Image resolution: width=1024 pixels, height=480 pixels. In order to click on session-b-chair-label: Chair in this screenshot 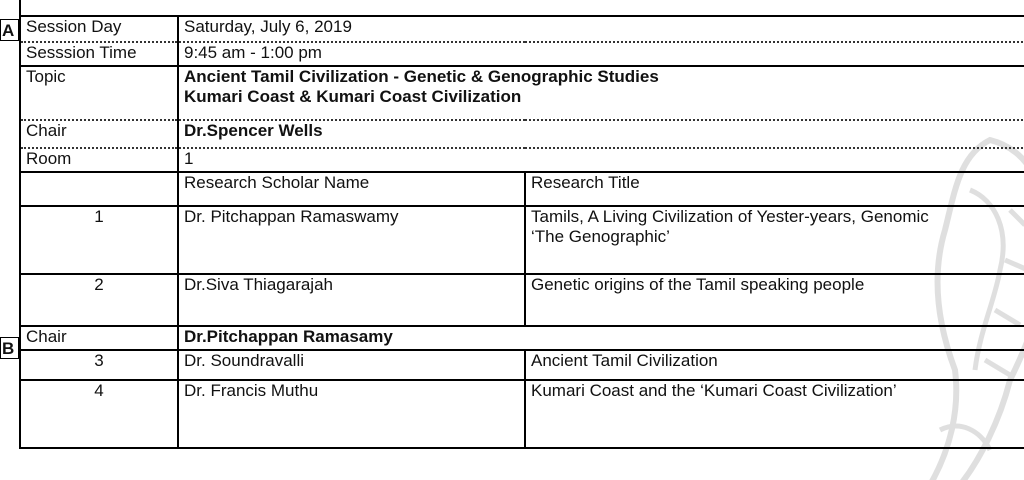, I will do `click(99, 338)`.